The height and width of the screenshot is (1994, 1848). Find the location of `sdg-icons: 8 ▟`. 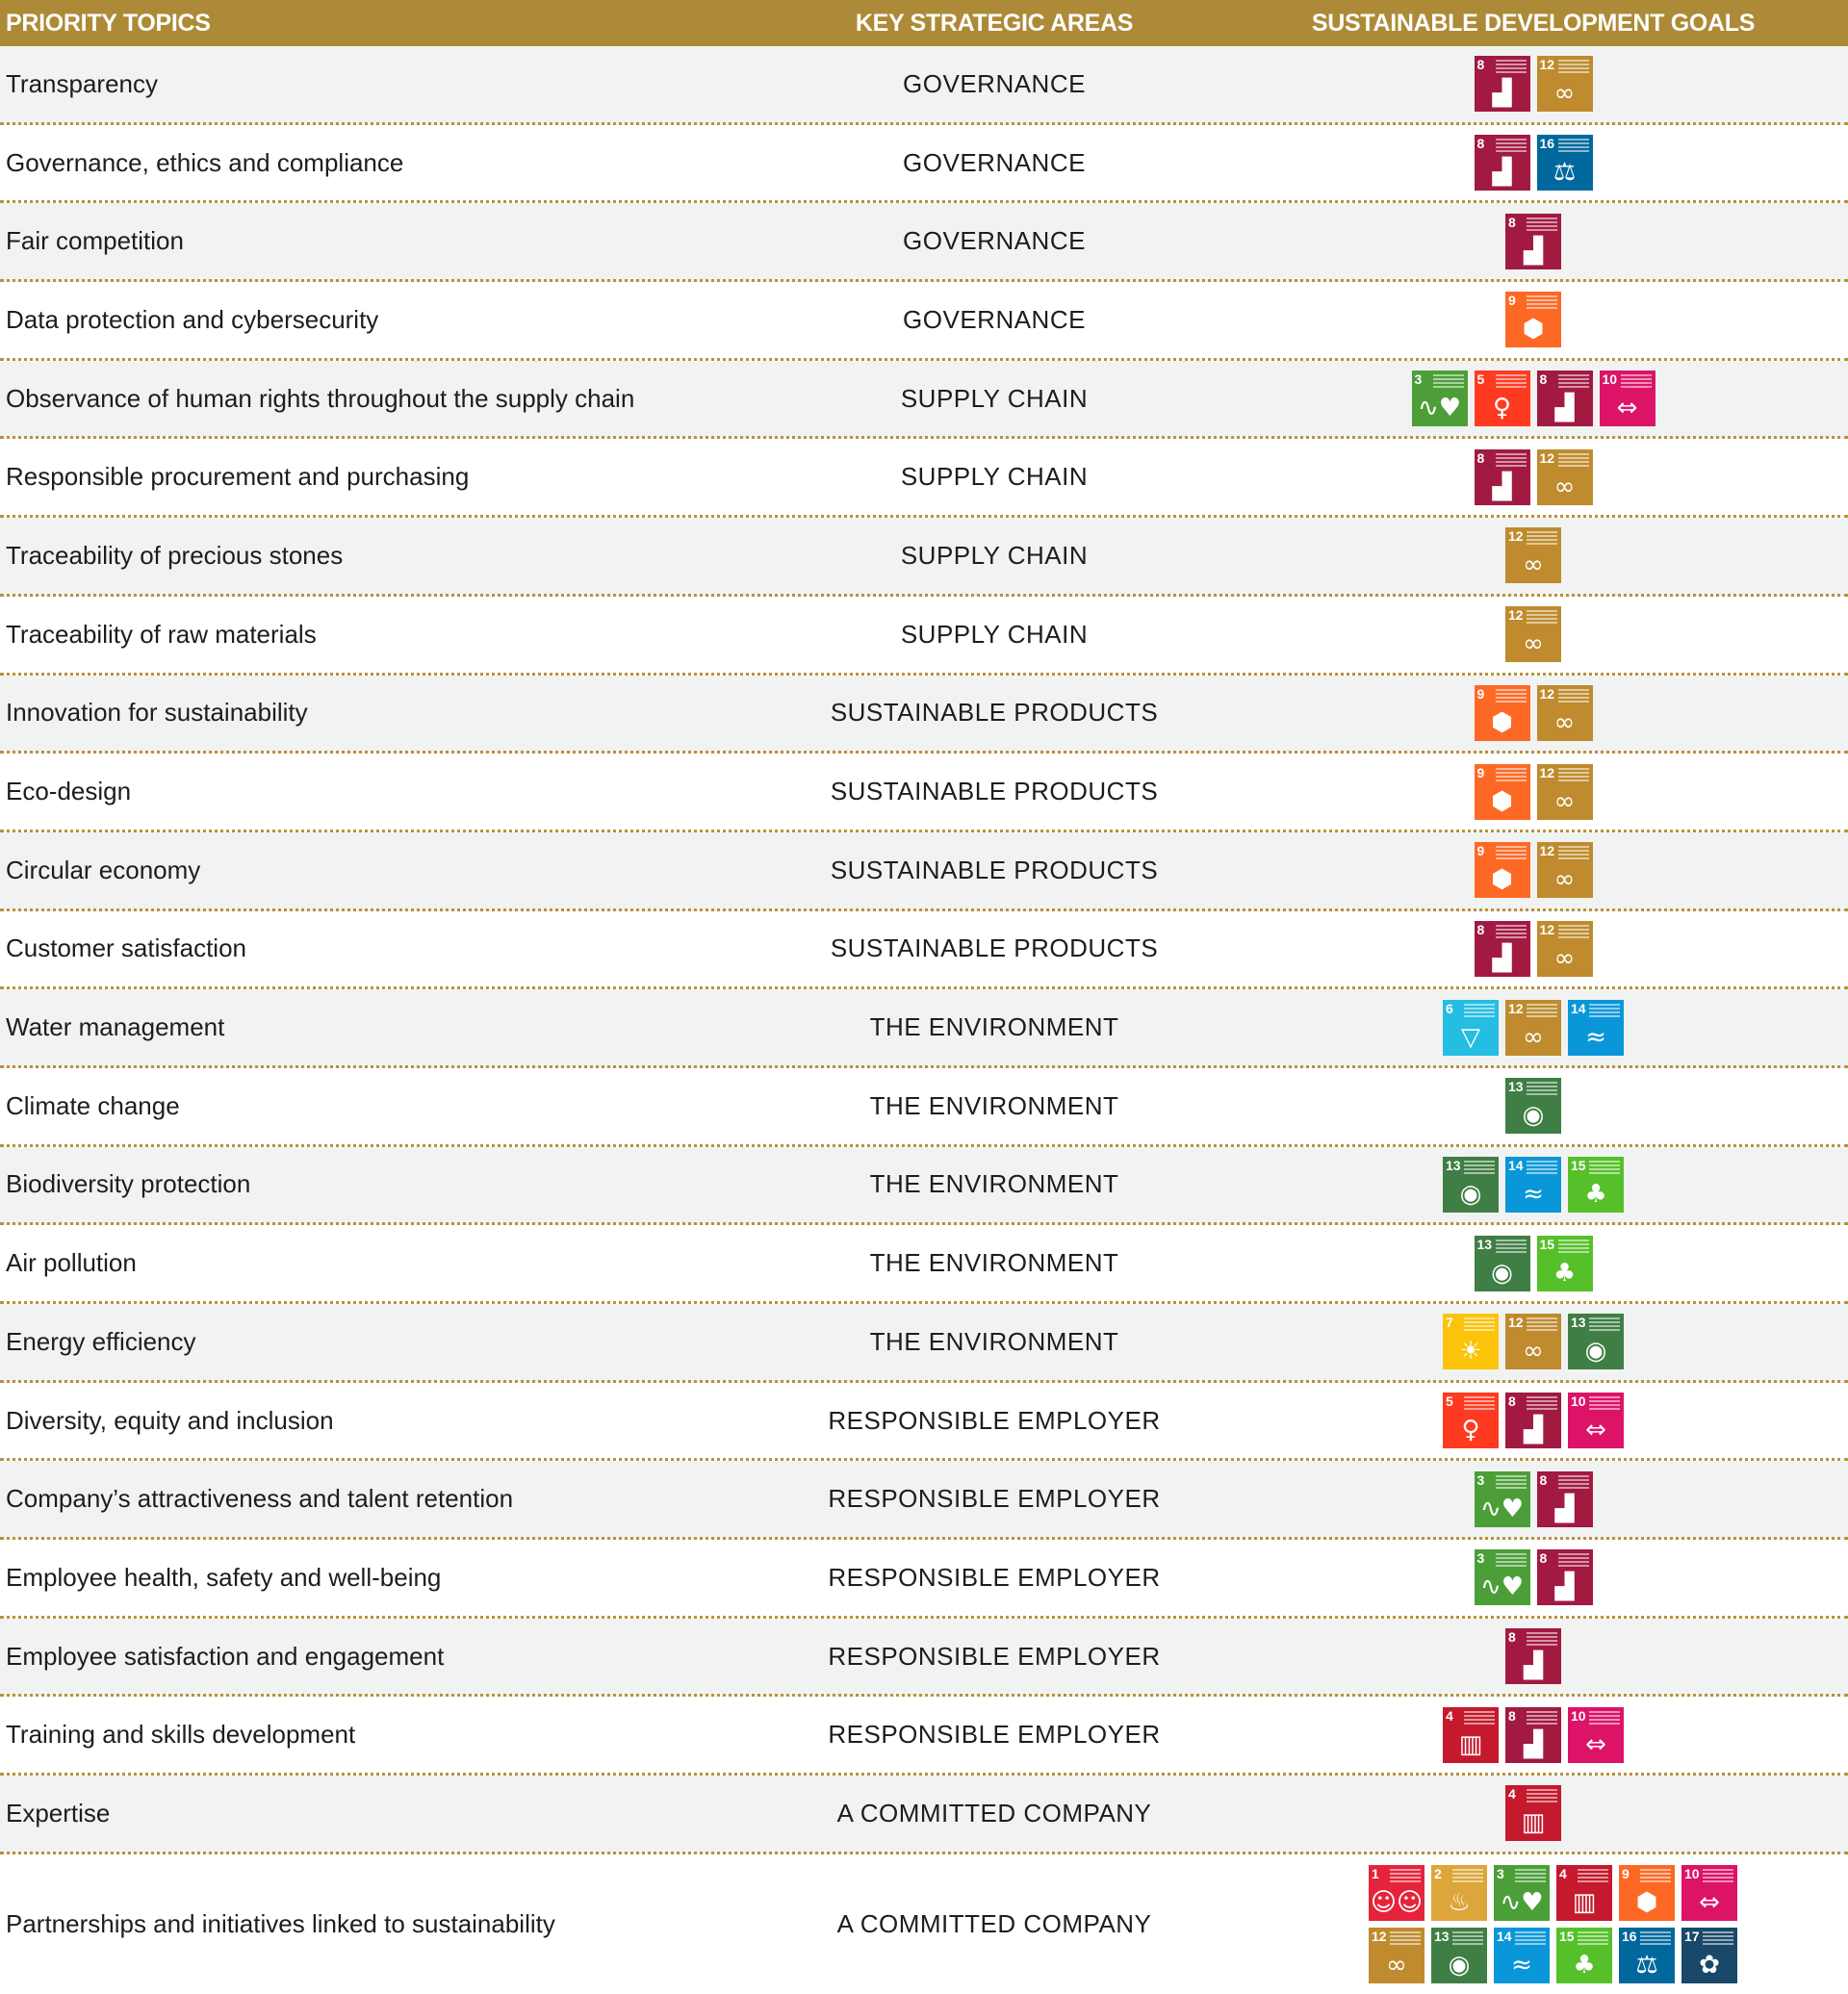

sdg-icons: 8 ▟ is located at coordinates (1533, 1656).